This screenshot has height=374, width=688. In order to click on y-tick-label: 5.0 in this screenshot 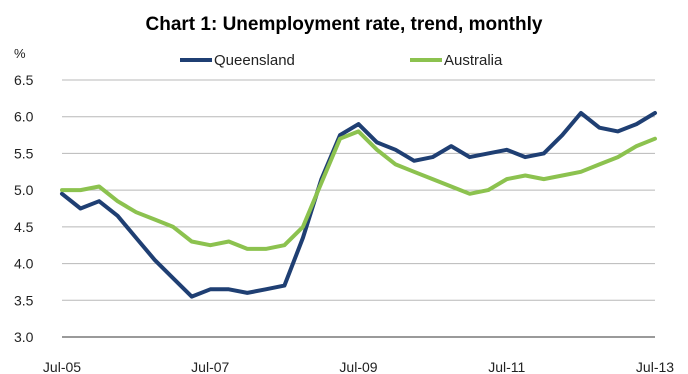, I will do `click(24, 190)`.